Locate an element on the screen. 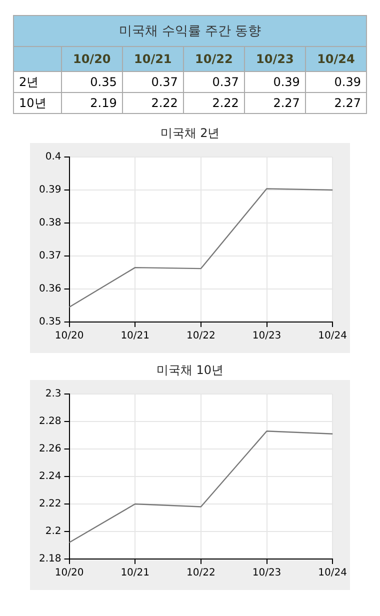 The width and height of the screenshot is (380, 616). chart-title: 미국채 10년 is located at coordinates (190, 370).